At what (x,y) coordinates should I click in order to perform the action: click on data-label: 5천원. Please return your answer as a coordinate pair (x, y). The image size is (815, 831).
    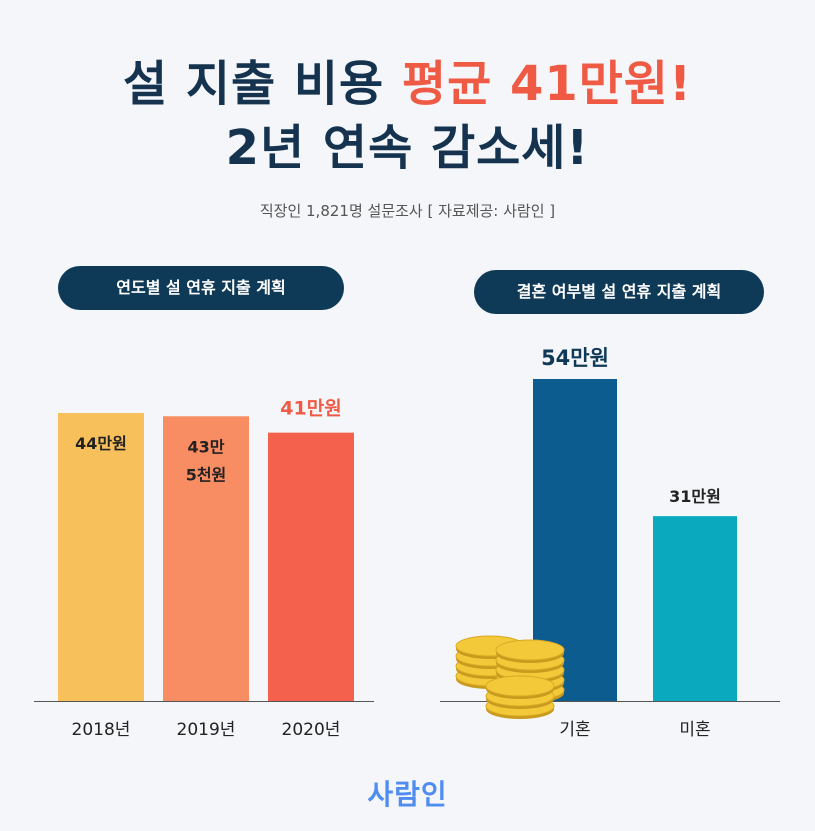
    Looking at the image, I should click on (206, 474).